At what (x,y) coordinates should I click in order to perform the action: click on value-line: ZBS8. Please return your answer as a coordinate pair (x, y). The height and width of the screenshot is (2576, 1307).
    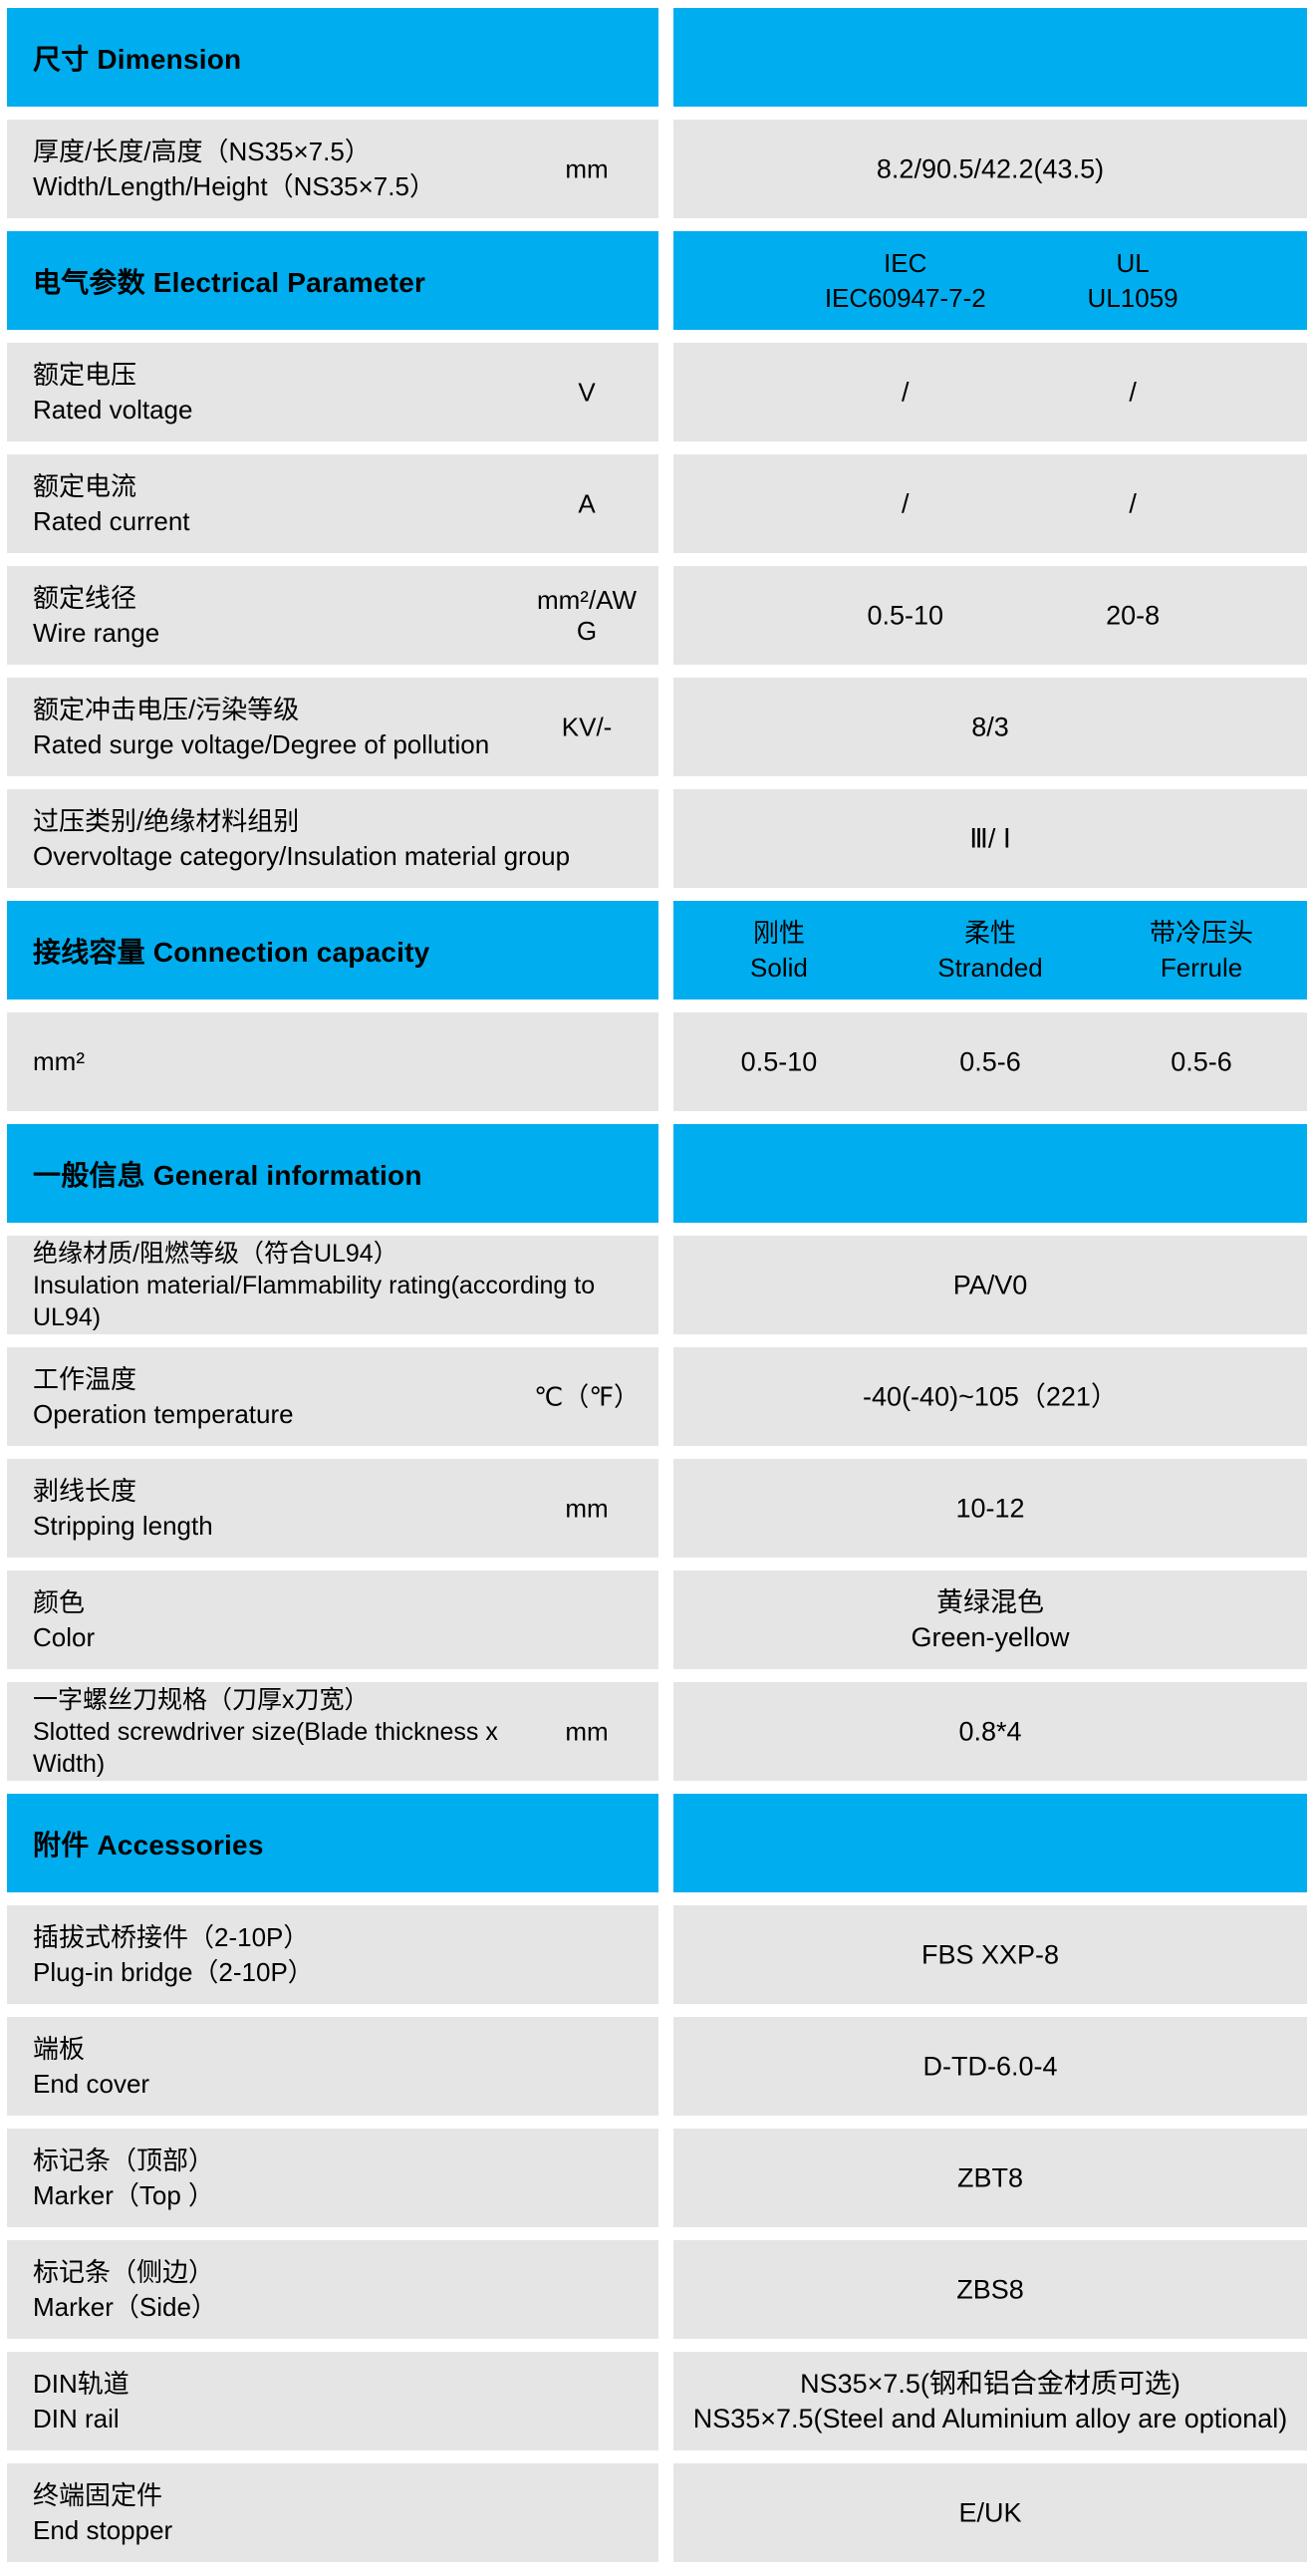
    Looking at the image, I should click on (990, 2289).